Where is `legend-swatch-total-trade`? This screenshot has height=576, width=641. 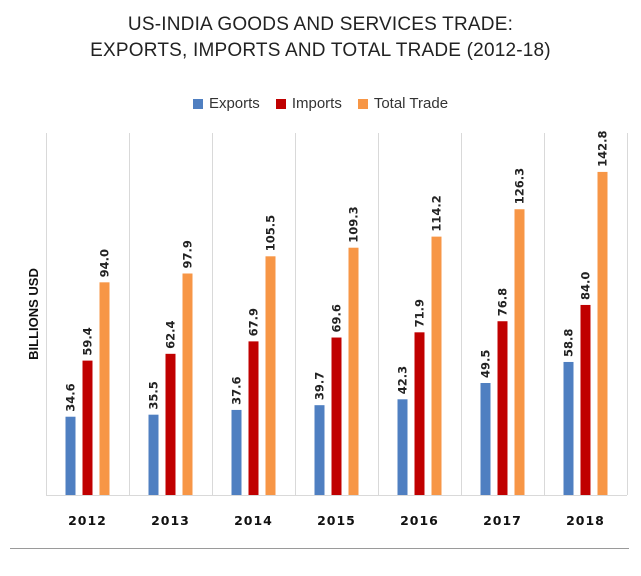
legend-swatch-total-trade is located at coordinates (362, 103).